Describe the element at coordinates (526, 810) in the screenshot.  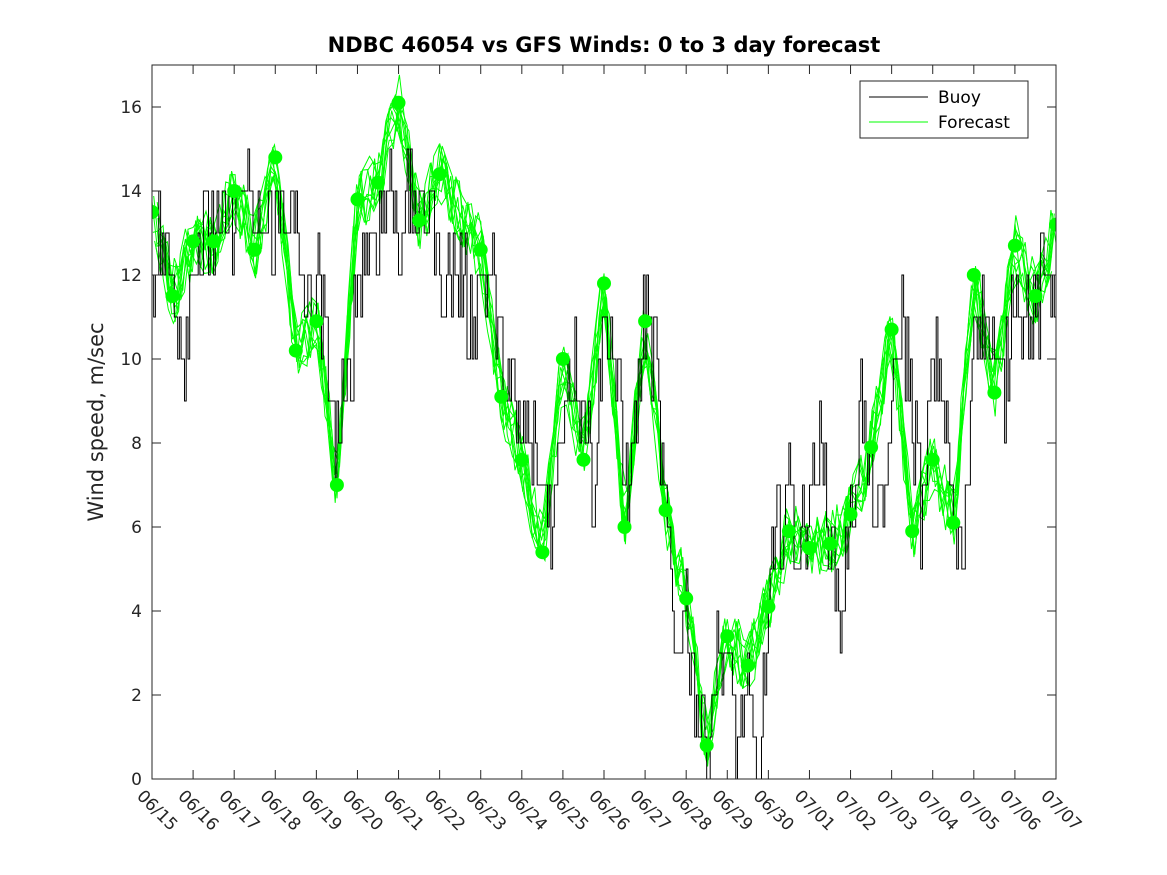
I see `x-tick-label: 06/24` at that location.